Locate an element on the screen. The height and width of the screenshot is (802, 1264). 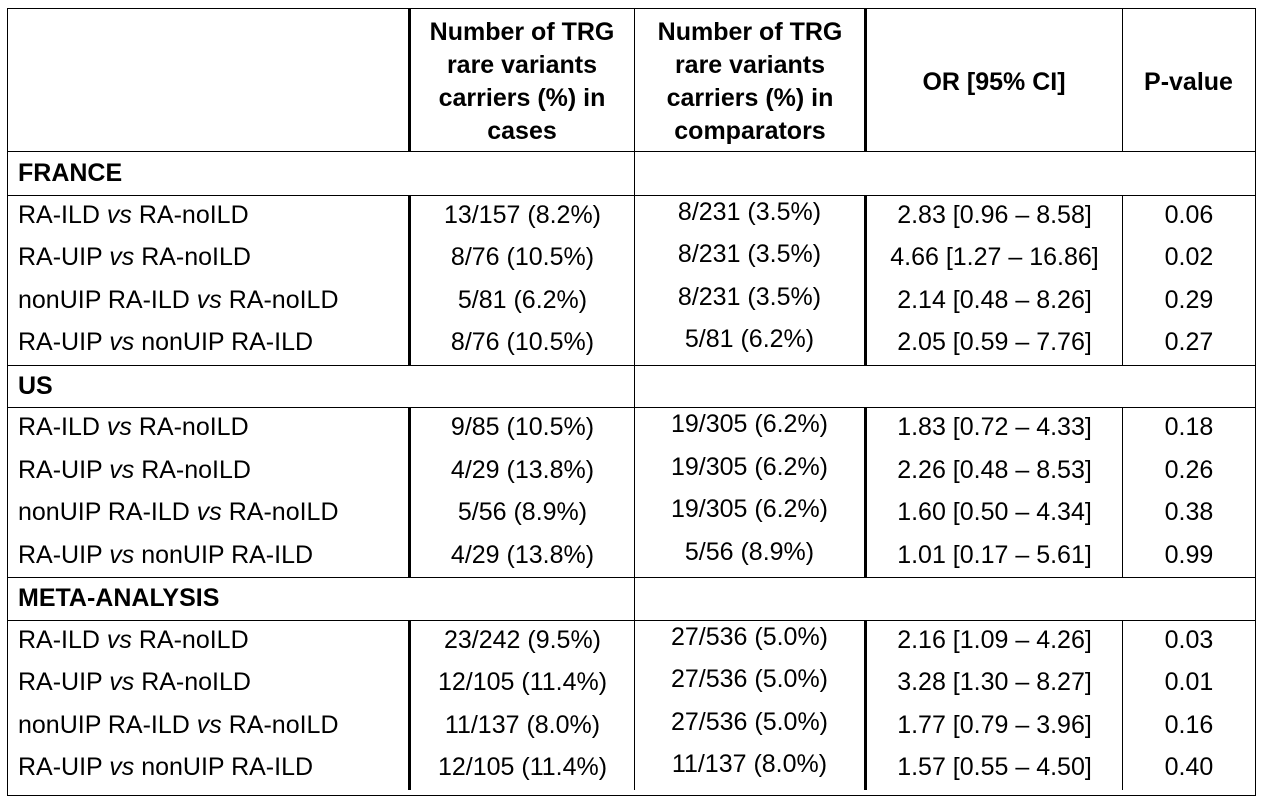
or-cell: 4.66 [1.27 – 16.86] is located at coordinates (994, 257).